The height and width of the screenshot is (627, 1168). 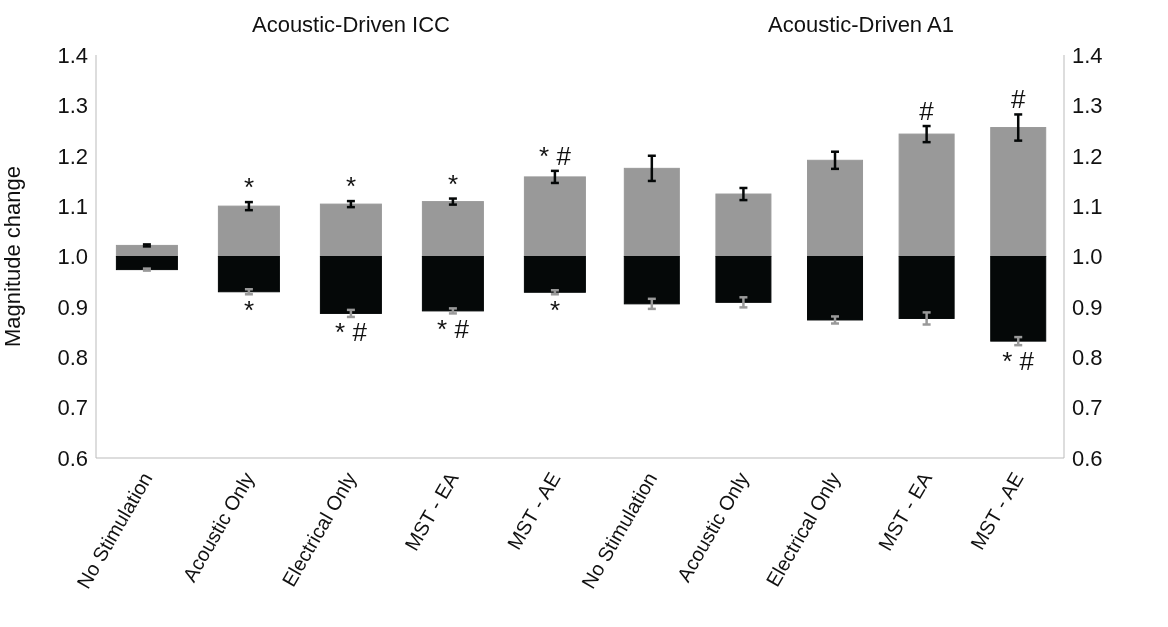 What do you see at coordinates (12, 256) in the screenshot?
I see `y-axis-title: Magnitude change` at bounding box center [12, 256].